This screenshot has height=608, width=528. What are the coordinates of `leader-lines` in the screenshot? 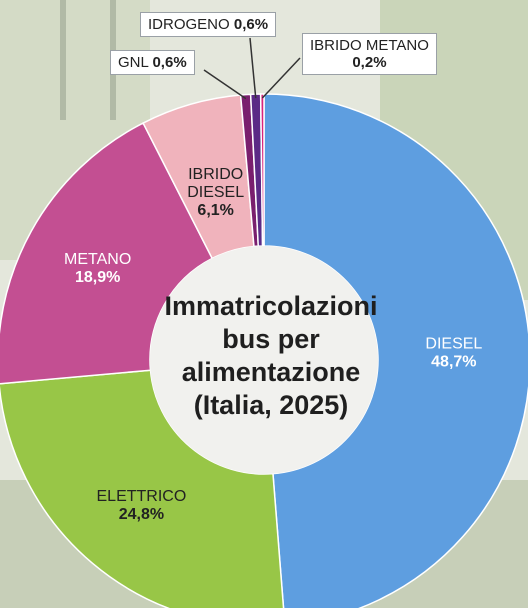 It's located at (252, 68).